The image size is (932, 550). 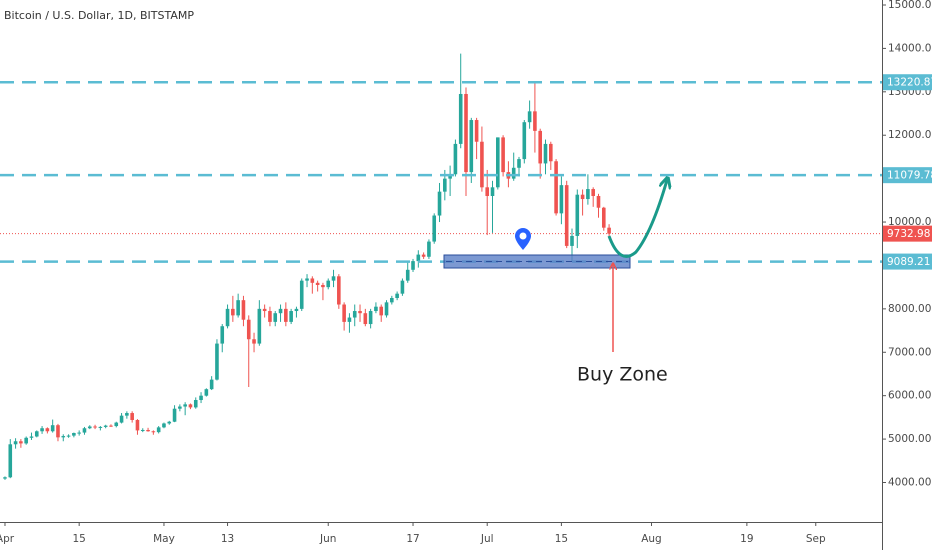 I want to click on x-tick-label: Aug, so click(x=651, y=539).